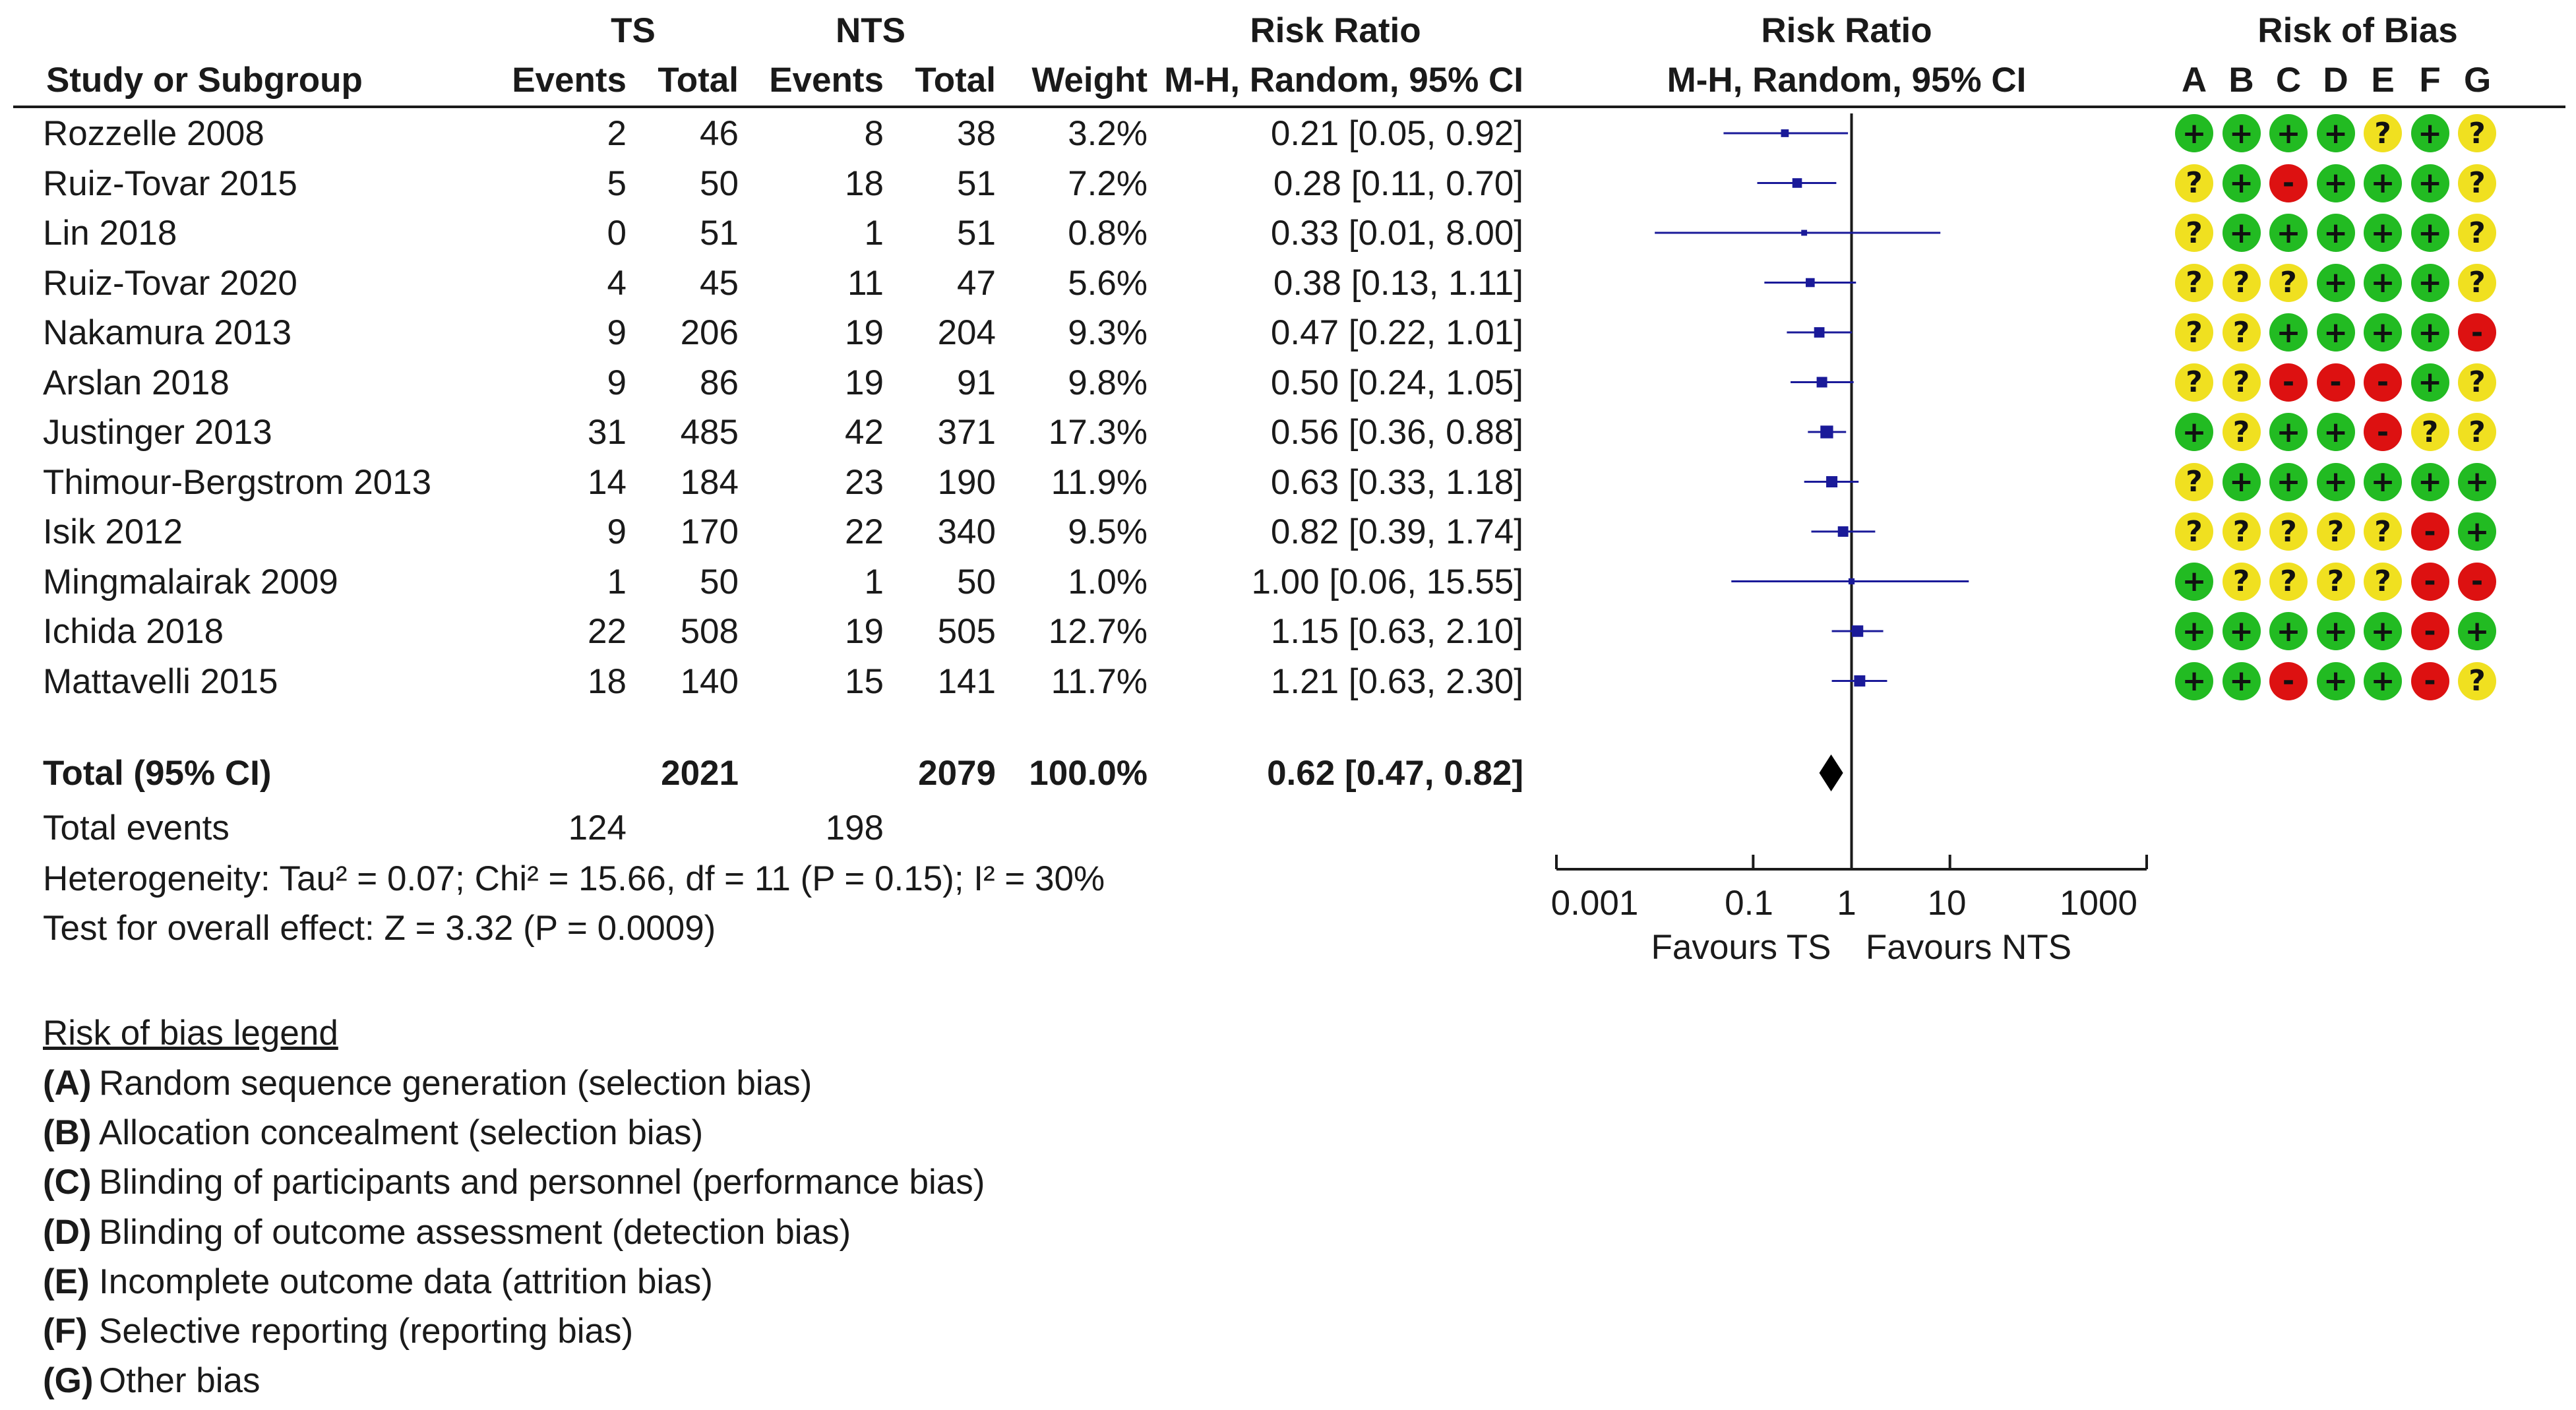 The width and height of the screenshot is (2576, 1410). What do you see at coordinates (854, 828) in the screenshot?
I see `total-events-nts: 198` at bounding box center [854, 828].